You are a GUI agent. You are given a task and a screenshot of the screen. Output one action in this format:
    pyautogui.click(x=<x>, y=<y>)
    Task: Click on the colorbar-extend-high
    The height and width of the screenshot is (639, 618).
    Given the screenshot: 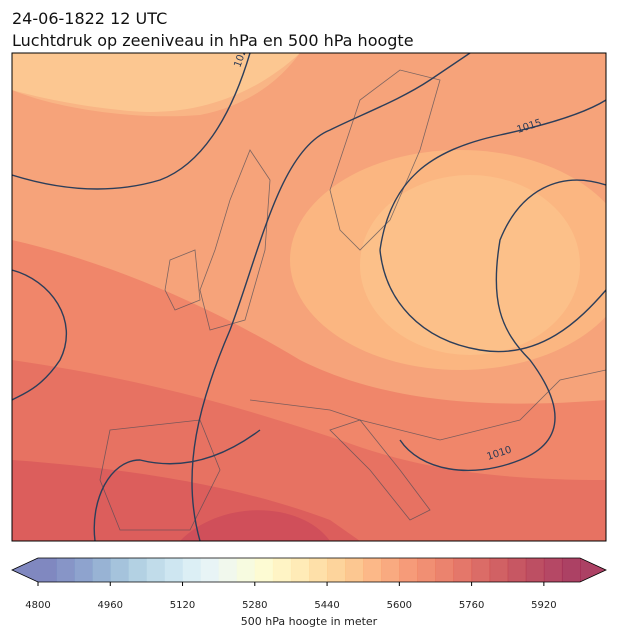 What is the action you would take?
    pyautogui.click(x=593, y=570)
    